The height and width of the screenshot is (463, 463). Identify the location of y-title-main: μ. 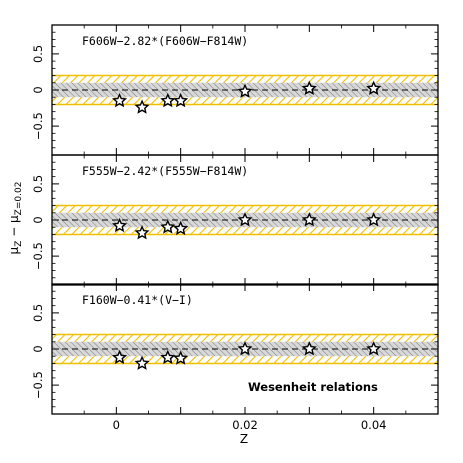
(14, 250).